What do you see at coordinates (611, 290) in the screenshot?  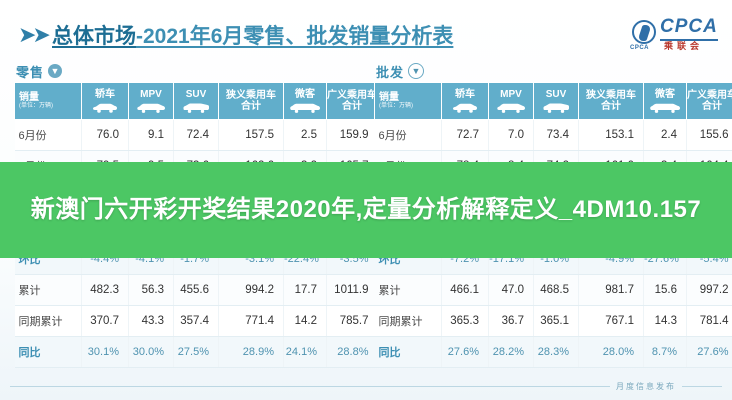 I see `table-cell: 981.7` at bounding box center [611, 290].